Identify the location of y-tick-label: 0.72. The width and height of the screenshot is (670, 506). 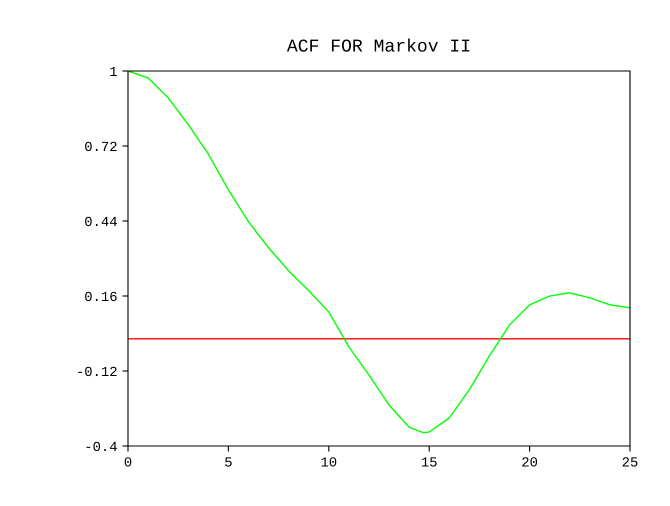
(101, 147).